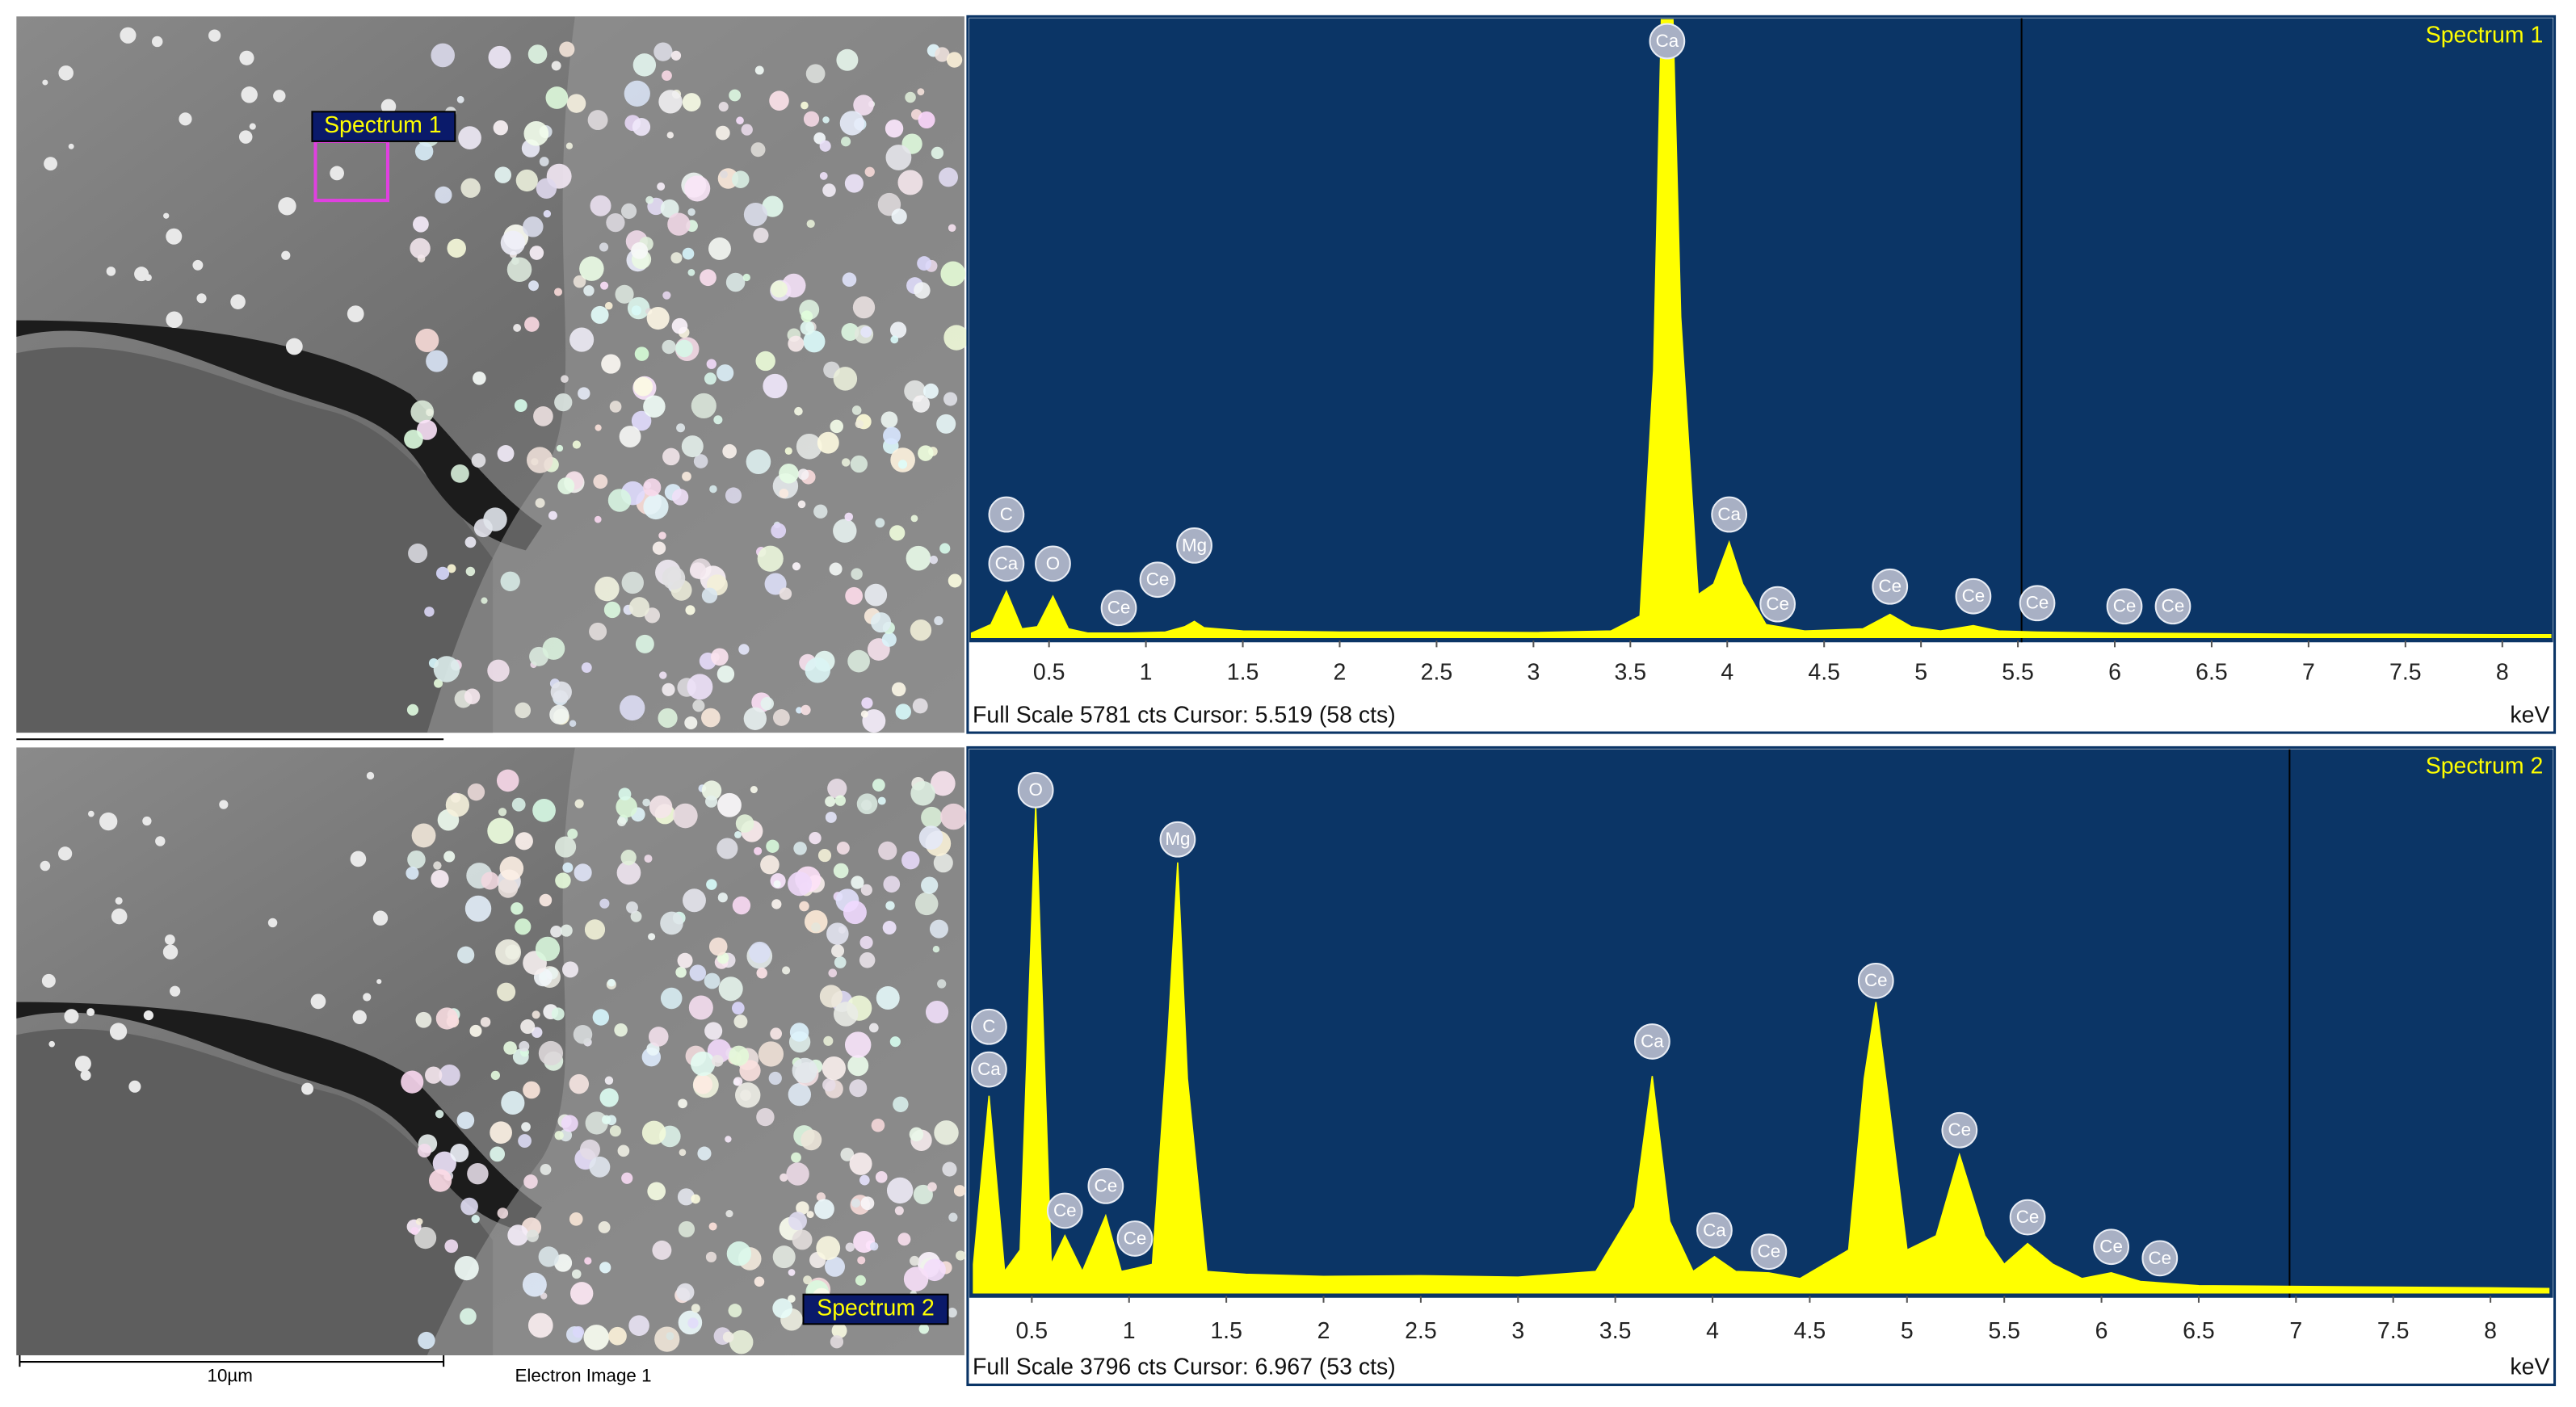 The width and height of the screenshot is (2576, 1407). I want to click on peak-label: Ca, so click(1667, 41).